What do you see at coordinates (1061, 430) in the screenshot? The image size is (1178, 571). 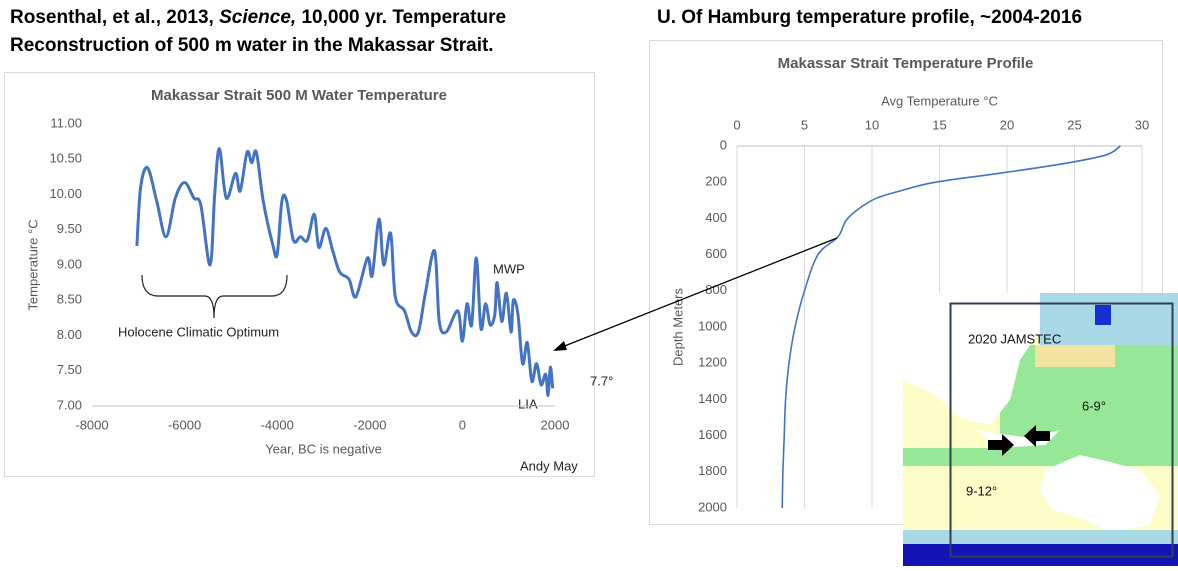 I see `map-frame` at bounding box center [1061, 430].